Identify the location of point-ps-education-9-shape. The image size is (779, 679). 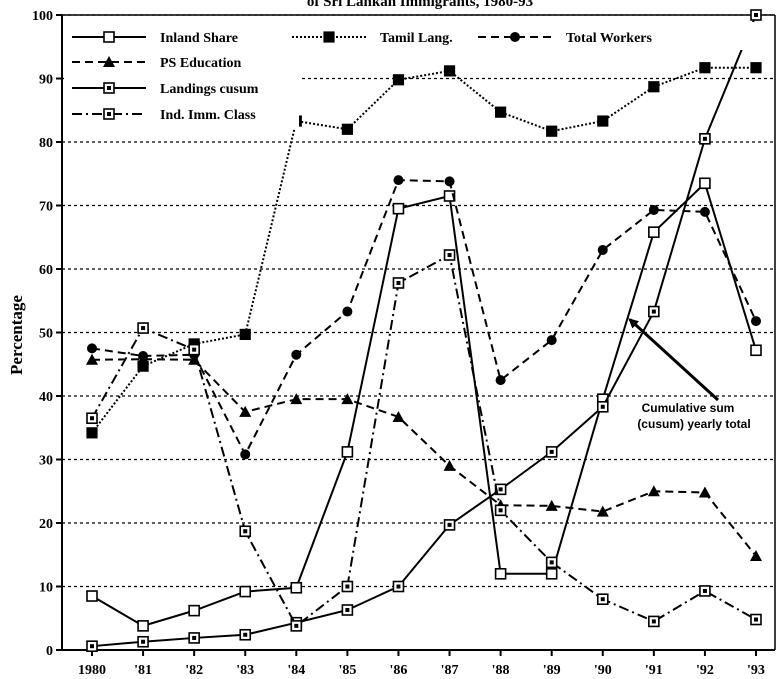
(551, 505).